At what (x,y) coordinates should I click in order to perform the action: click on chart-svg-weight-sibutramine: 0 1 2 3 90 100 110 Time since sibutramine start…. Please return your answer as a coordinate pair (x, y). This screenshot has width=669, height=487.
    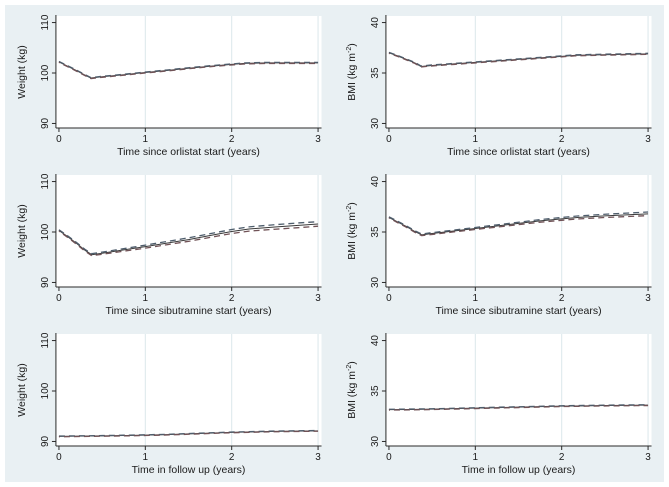
    Looking at the image, I should click on (169, 245).